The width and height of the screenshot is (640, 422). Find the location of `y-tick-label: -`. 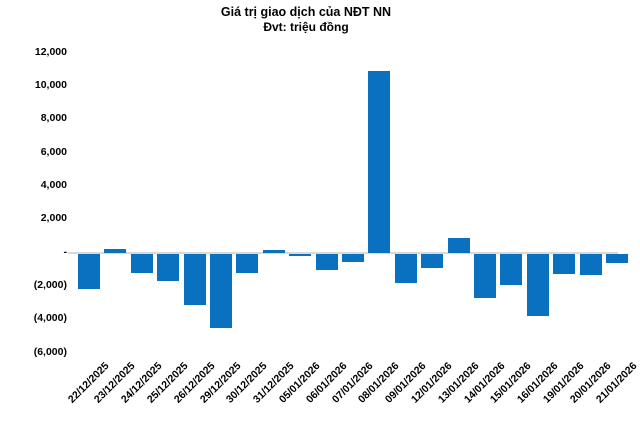

y-tick-label: - is located at coordinates (65, 251).